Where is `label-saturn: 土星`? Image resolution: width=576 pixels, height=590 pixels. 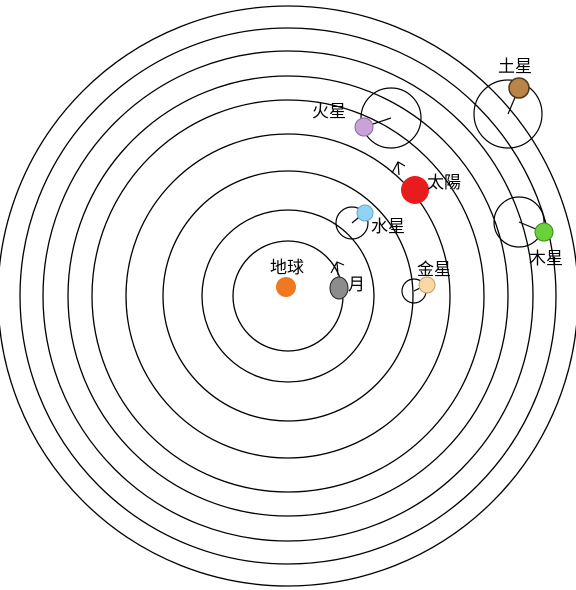 label-saturn: 土星 is located at coordinates (515, 67).